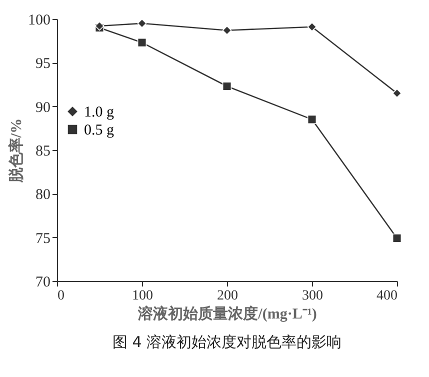 The height and width of the screenshot is (377, 429). Describe the element at coordinates (43, 64) in the screenshot. I see `y-tick-label: 95` at that location.